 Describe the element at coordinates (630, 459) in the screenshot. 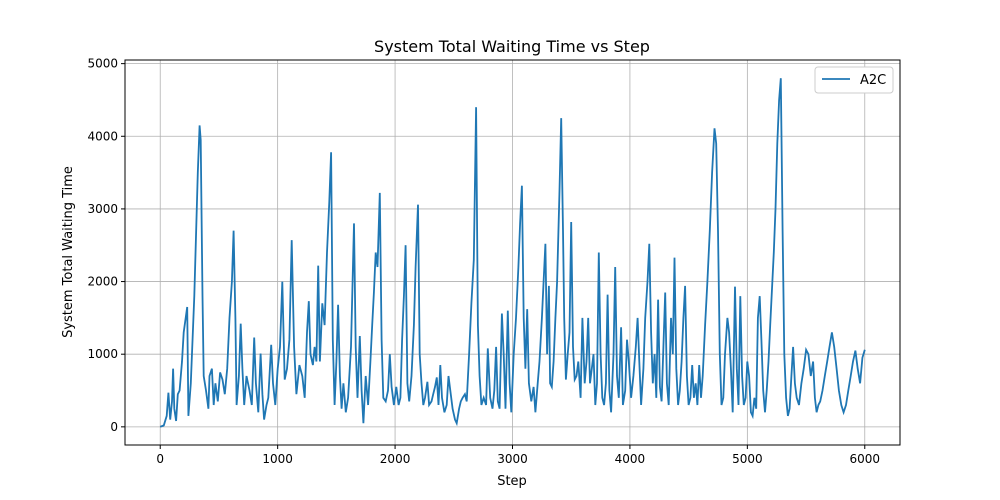

I see `x-tick-label: 4000` at that location.